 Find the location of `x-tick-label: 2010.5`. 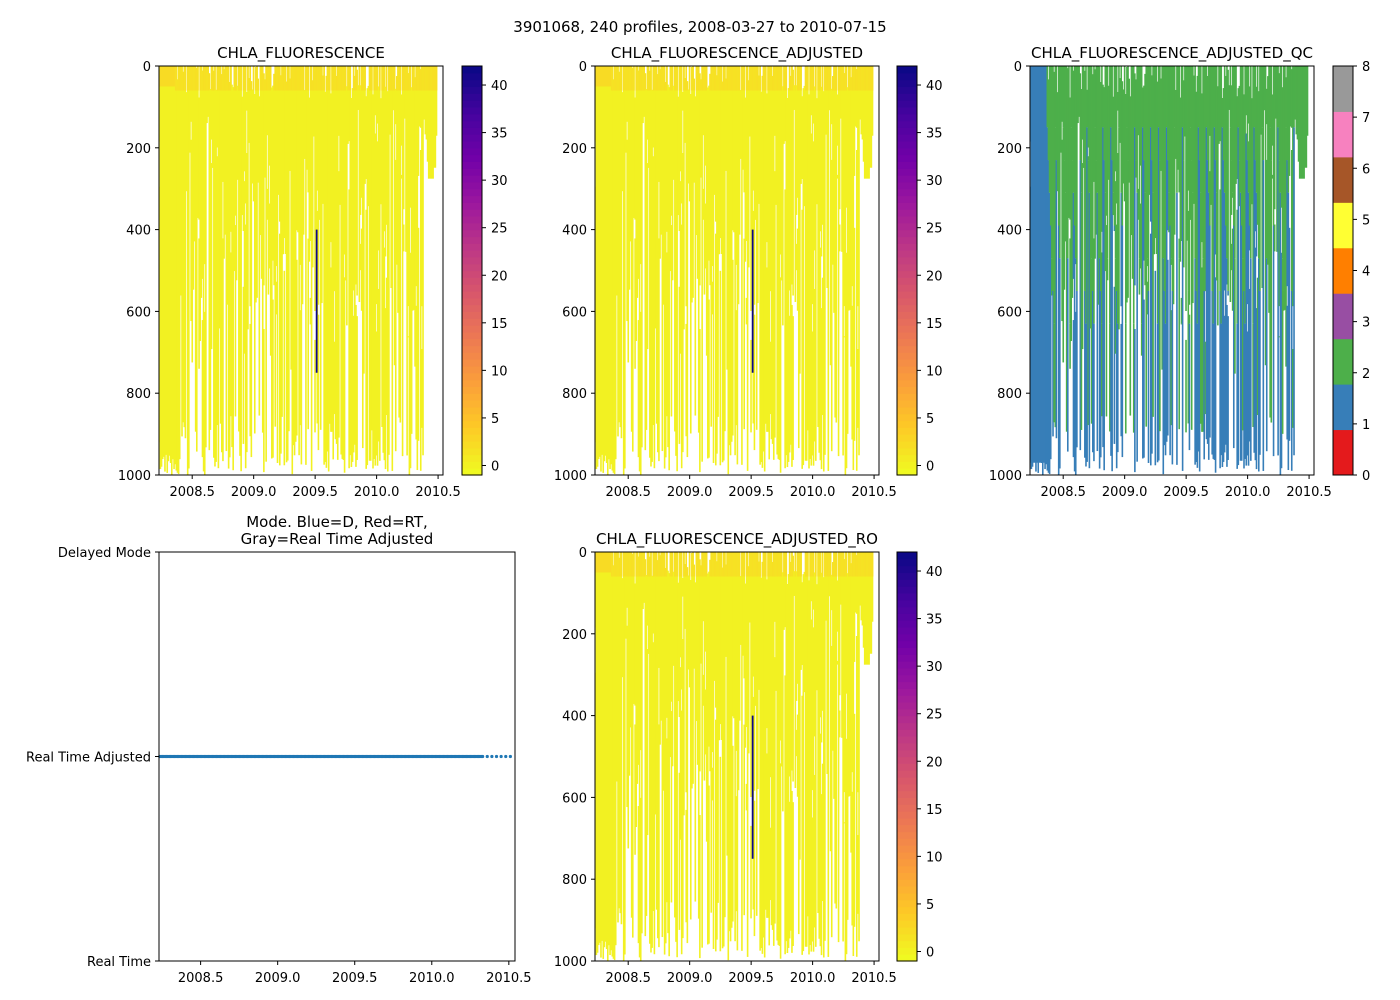

x-tick-label: 2010.5 is located at coordinates (1309, 492).